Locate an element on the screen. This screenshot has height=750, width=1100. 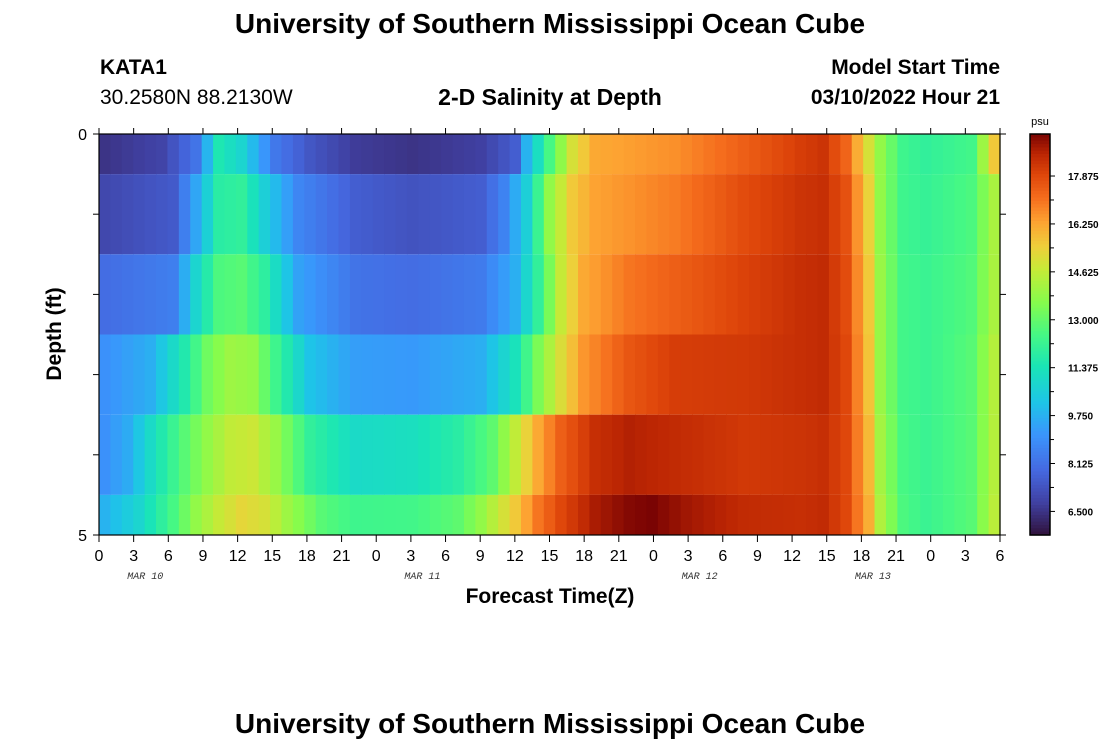
x-tick-label: 0 is located at coordinates (653, 556).